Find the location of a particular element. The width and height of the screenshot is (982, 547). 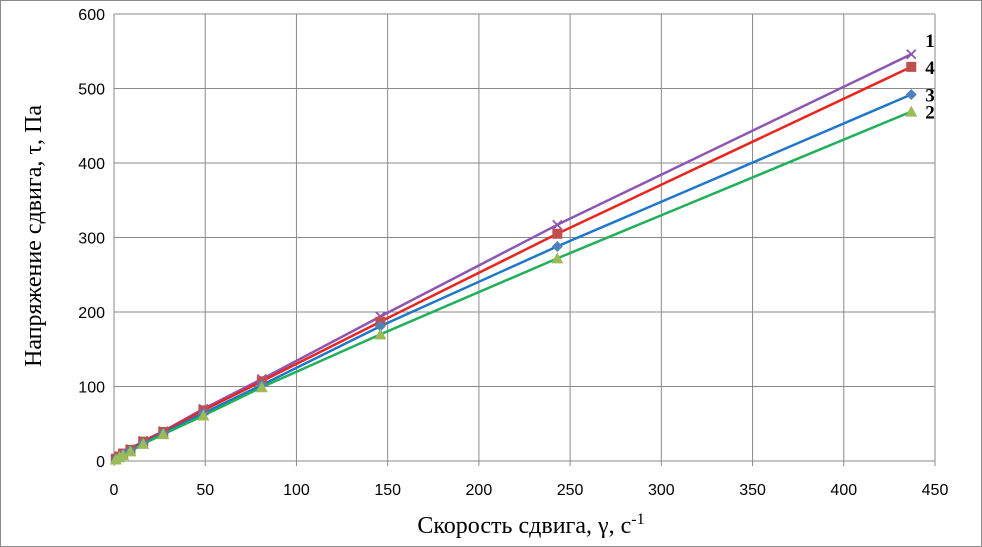

x-tick-label-250: 250 is located at coordinates (570, 490).